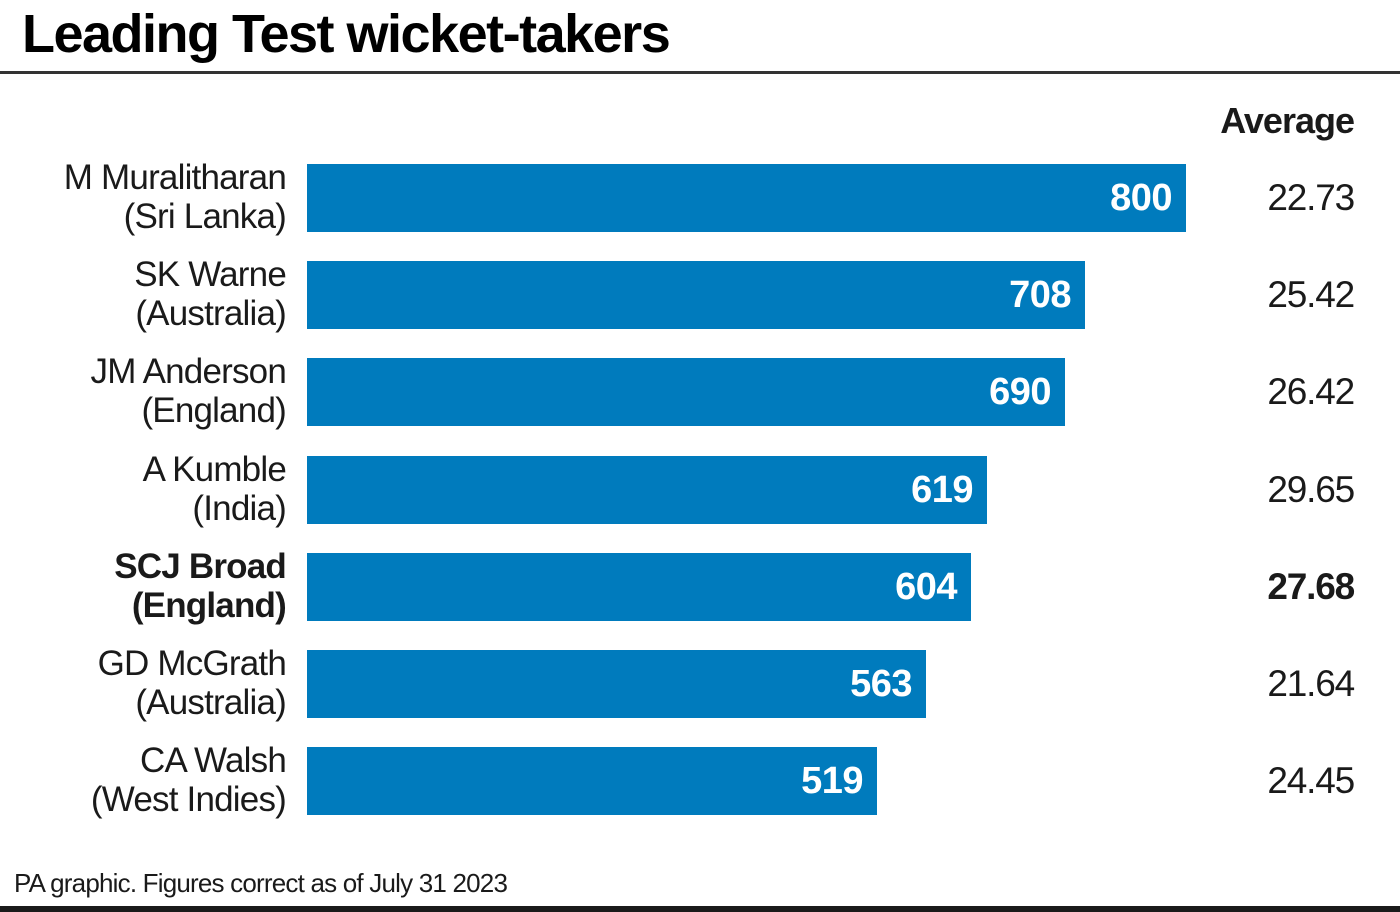  I want to click on bar-row: A Kumble (India) 619 29.65, so click(700, 489).